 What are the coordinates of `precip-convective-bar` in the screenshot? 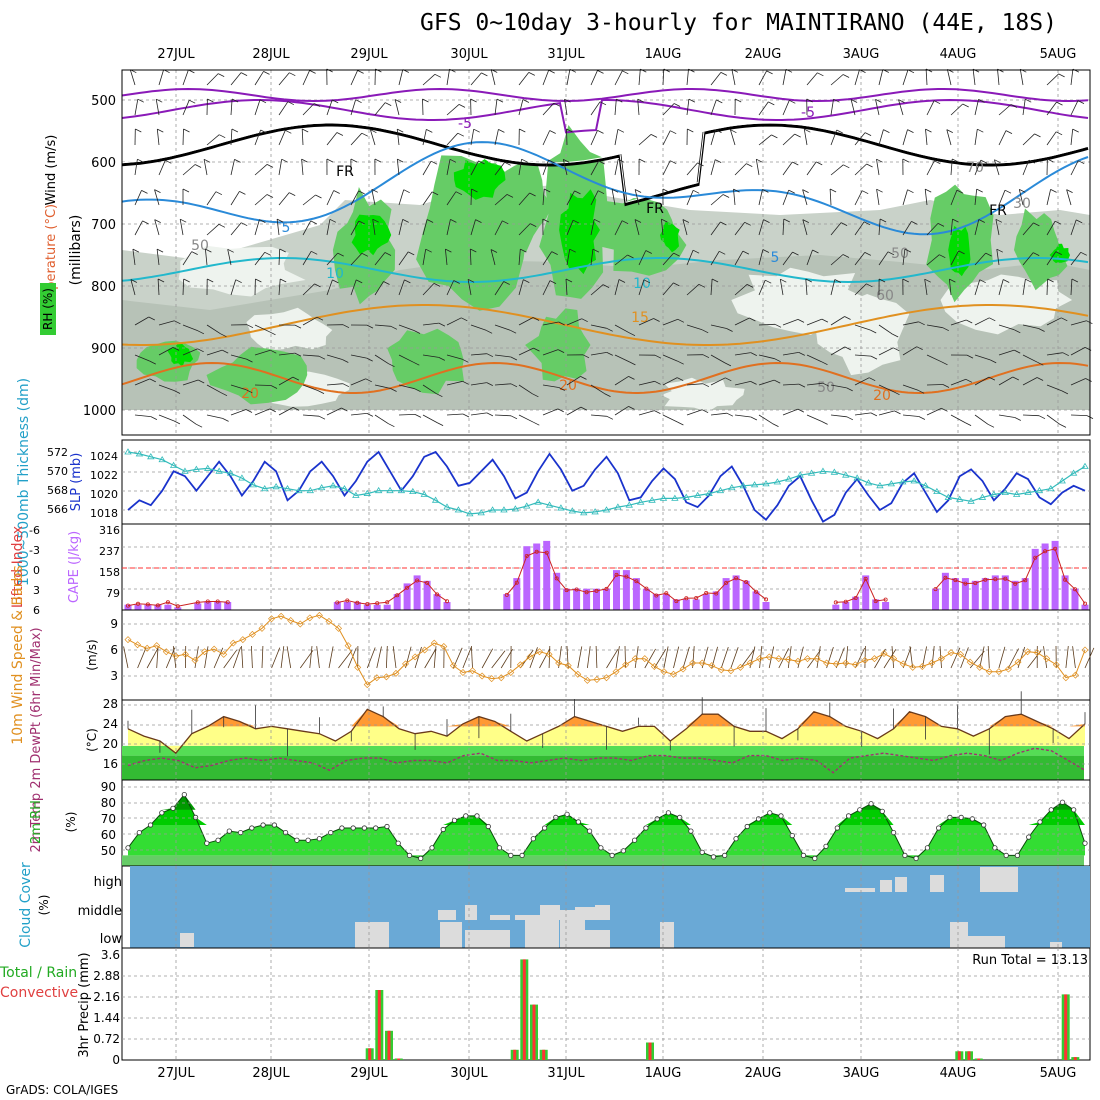 It's located at (389, 1045).